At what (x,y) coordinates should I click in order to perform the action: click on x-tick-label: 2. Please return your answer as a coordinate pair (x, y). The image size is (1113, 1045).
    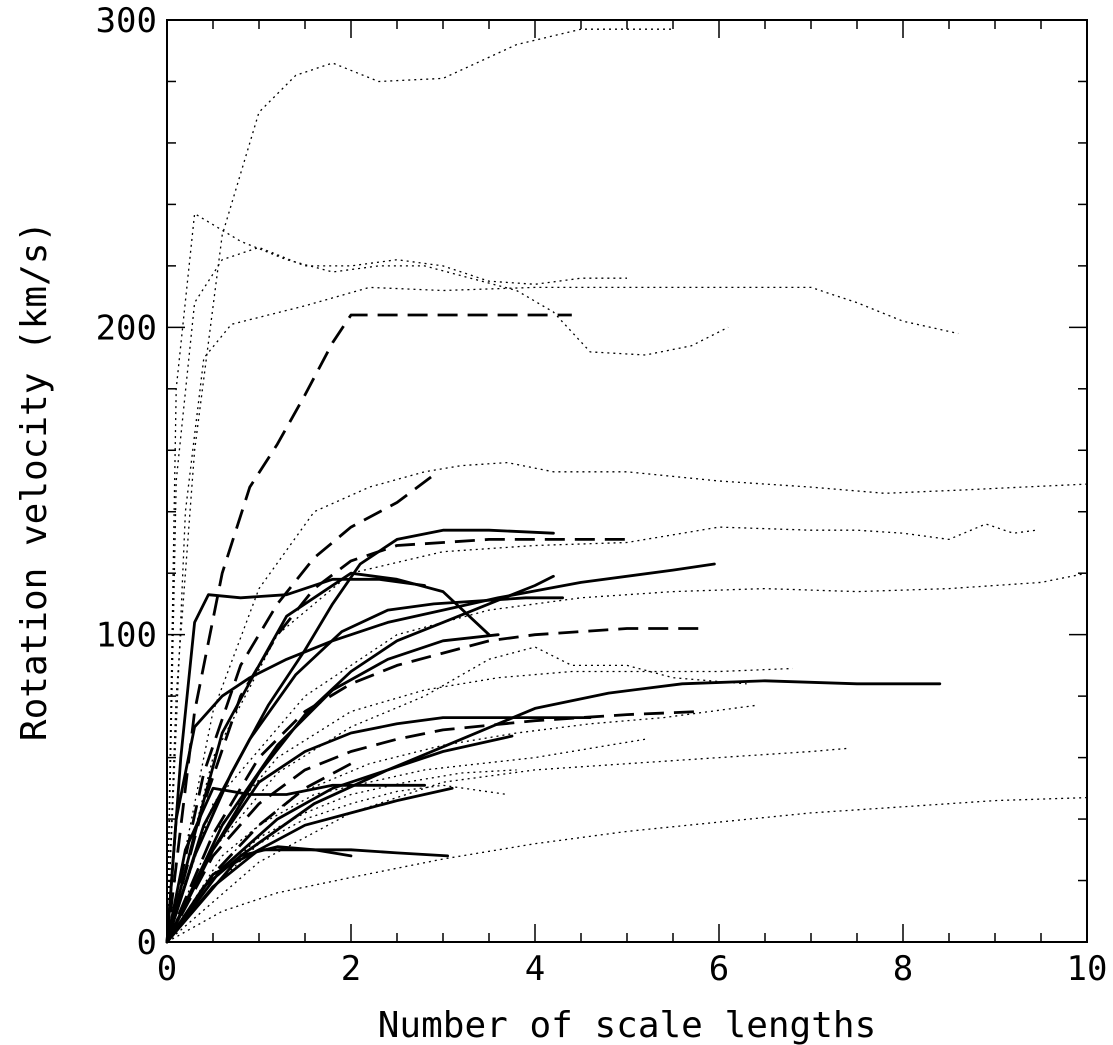
    Looking at the image, I should click on (351, 969).